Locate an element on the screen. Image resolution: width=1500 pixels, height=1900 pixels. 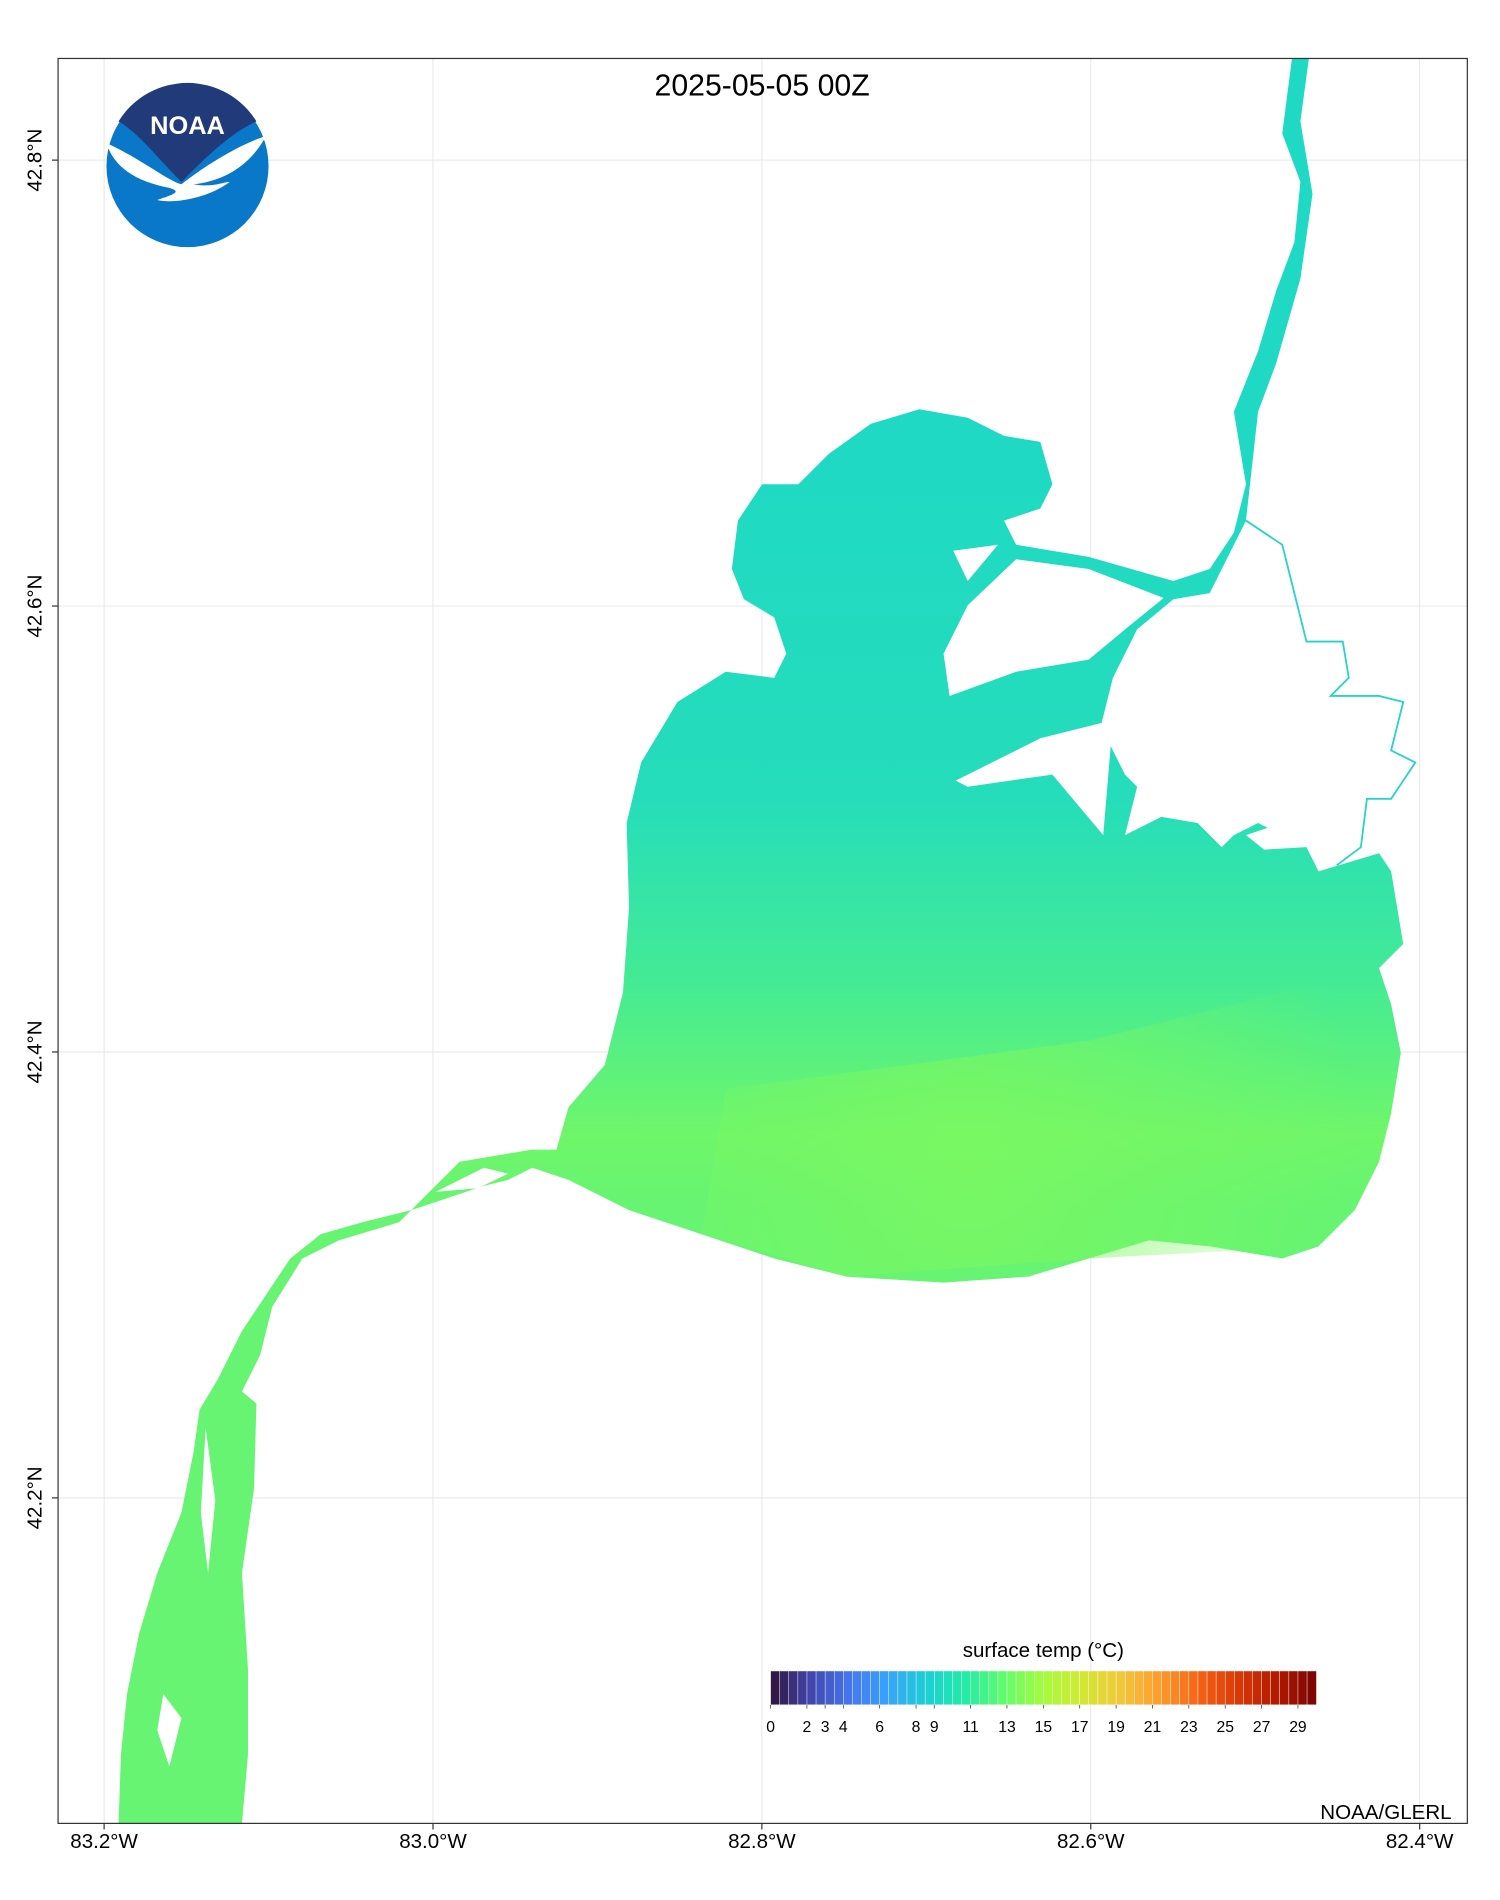
colorbar-tick-label: 3 is located at coordinates (825, 1727).